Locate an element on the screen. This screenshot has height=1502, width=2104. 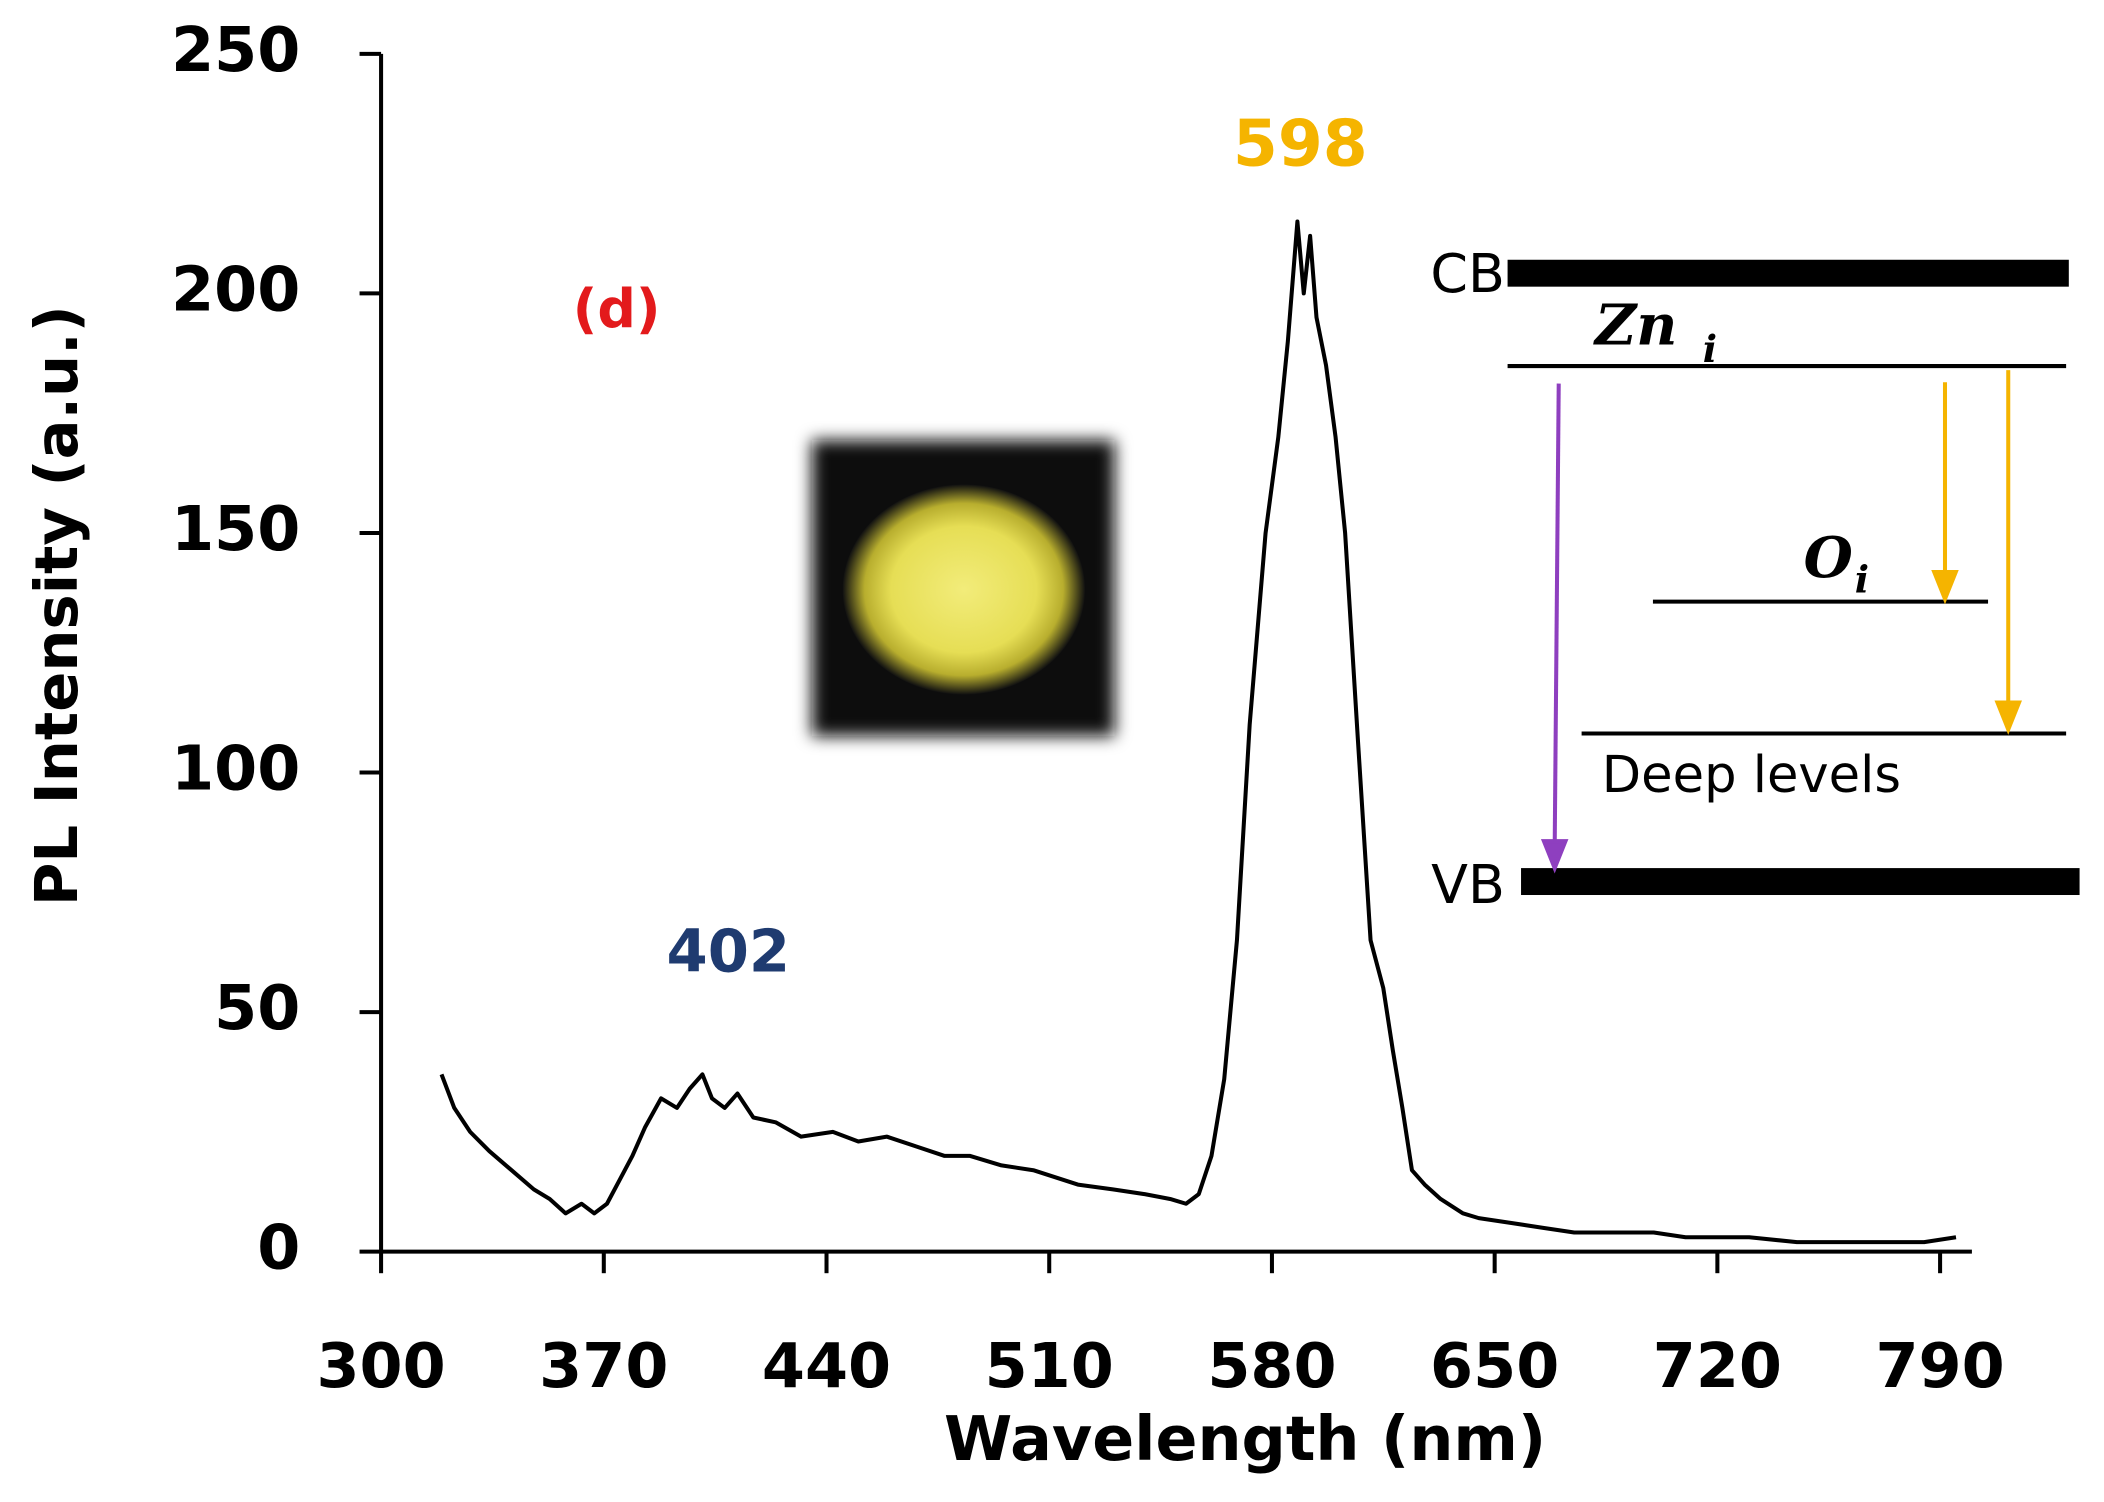
zn-label: Zn is located at coordinates (1635, 325).